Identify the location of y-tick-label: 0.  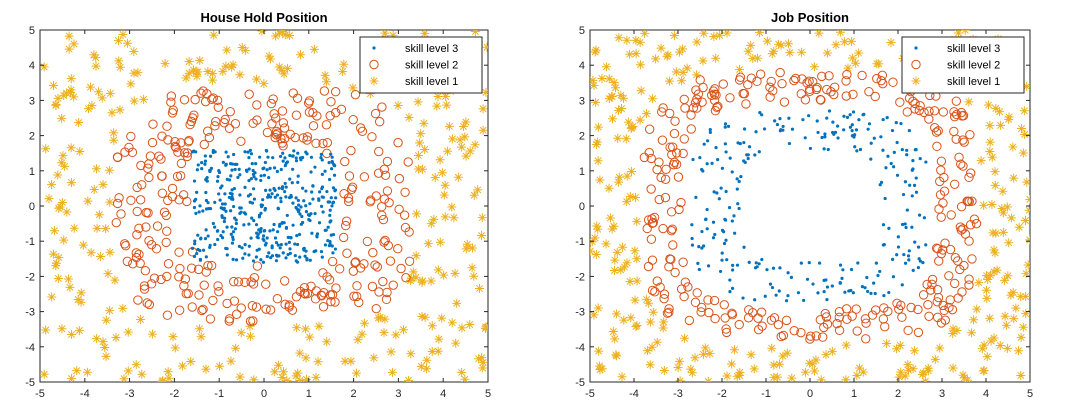
(32, 207).